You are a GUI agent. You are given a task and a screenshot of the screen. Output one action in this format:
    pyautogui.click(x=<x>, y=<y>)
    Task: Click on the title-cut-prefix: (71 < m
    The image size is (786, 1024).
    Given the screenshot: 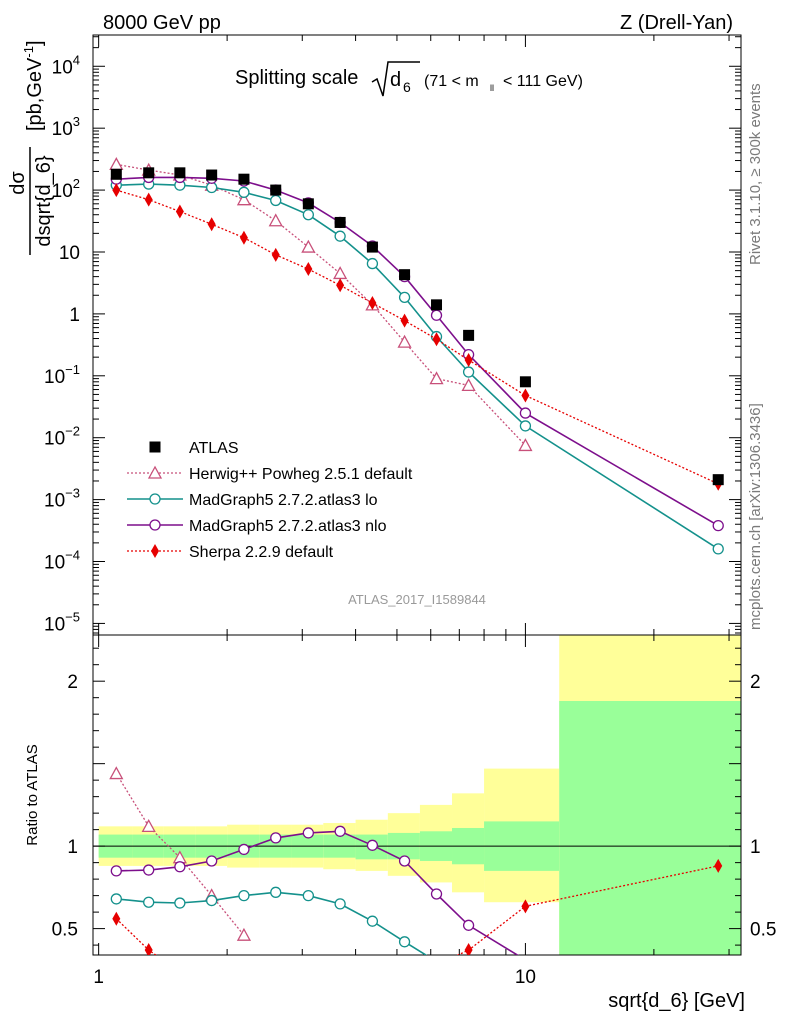 What is the action you would take?
    pyautogui.click(x=451, y=81)
    